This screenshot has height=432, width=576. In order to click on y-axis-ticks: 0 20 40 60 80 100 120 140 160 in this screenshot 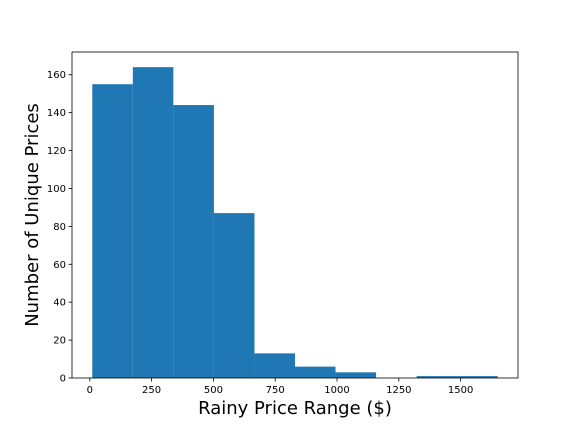, I will do `click(59, 227)`.